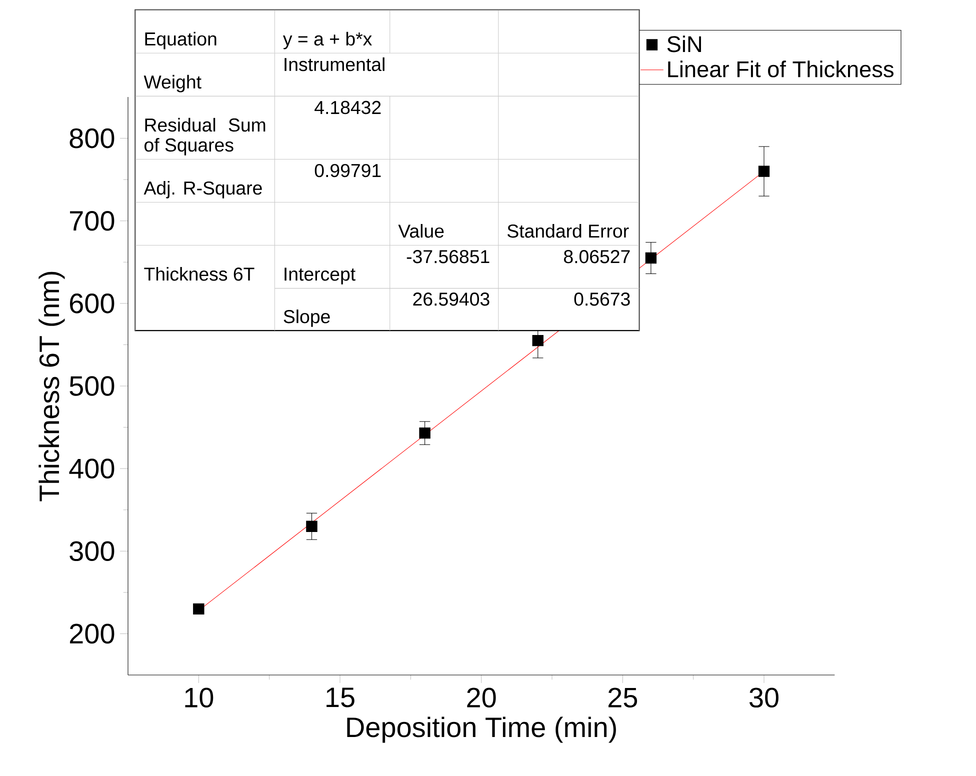 This screenshot has height=776, width=976. Describe the element at coordinates (92, 138) in the screenshot. I see `y-tick-label: 800` at that location.